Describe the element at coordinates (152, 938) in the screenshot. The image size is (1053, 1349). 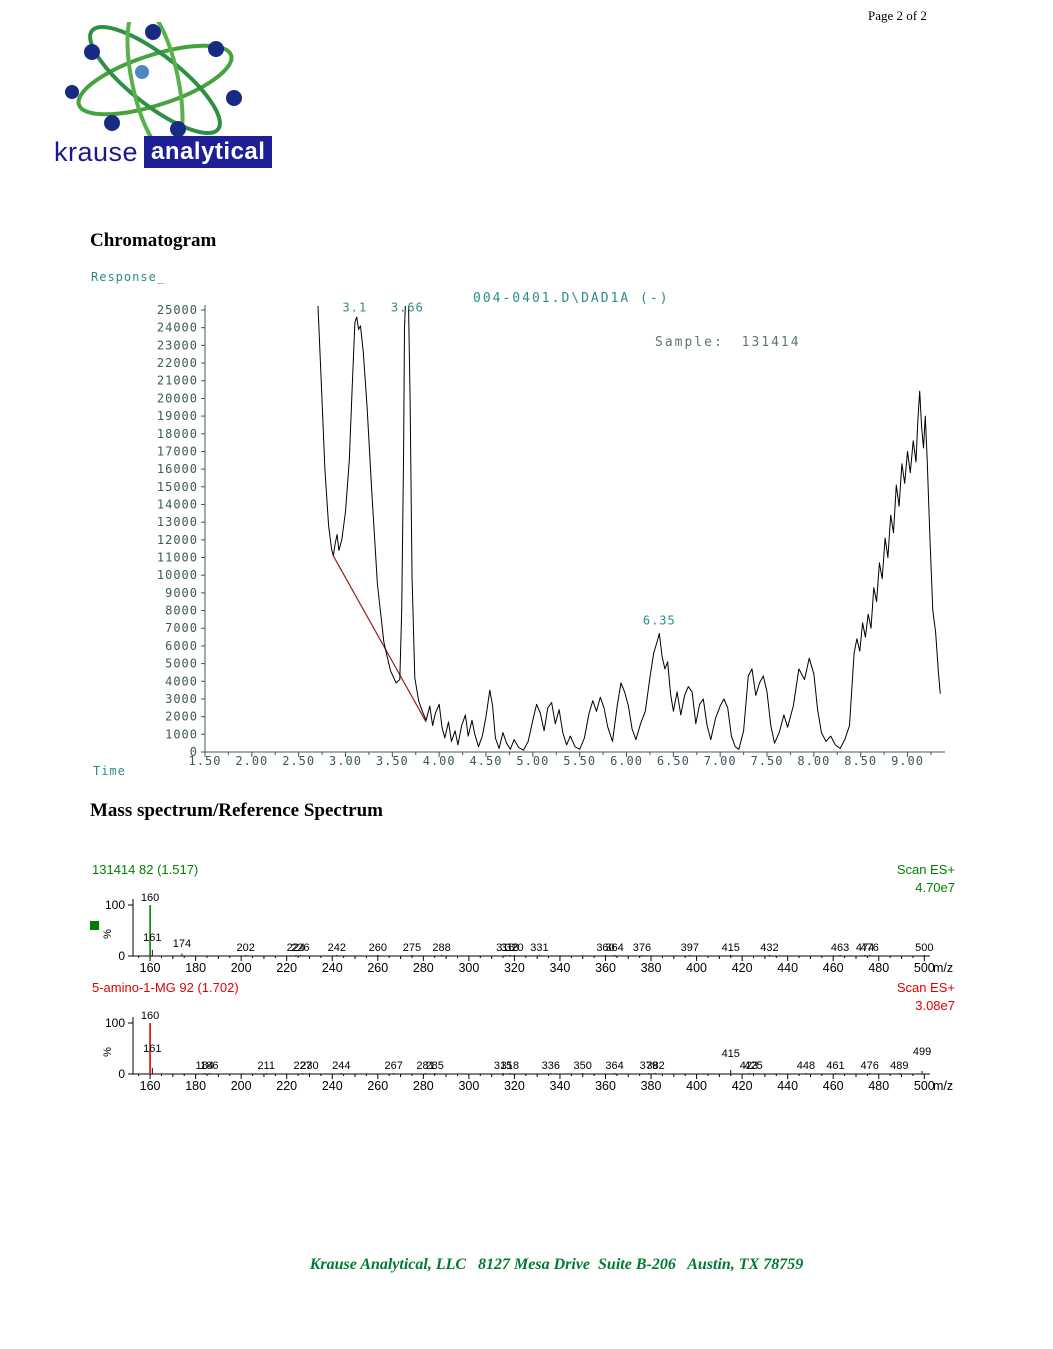
I see `svg-text: 161` at that location.